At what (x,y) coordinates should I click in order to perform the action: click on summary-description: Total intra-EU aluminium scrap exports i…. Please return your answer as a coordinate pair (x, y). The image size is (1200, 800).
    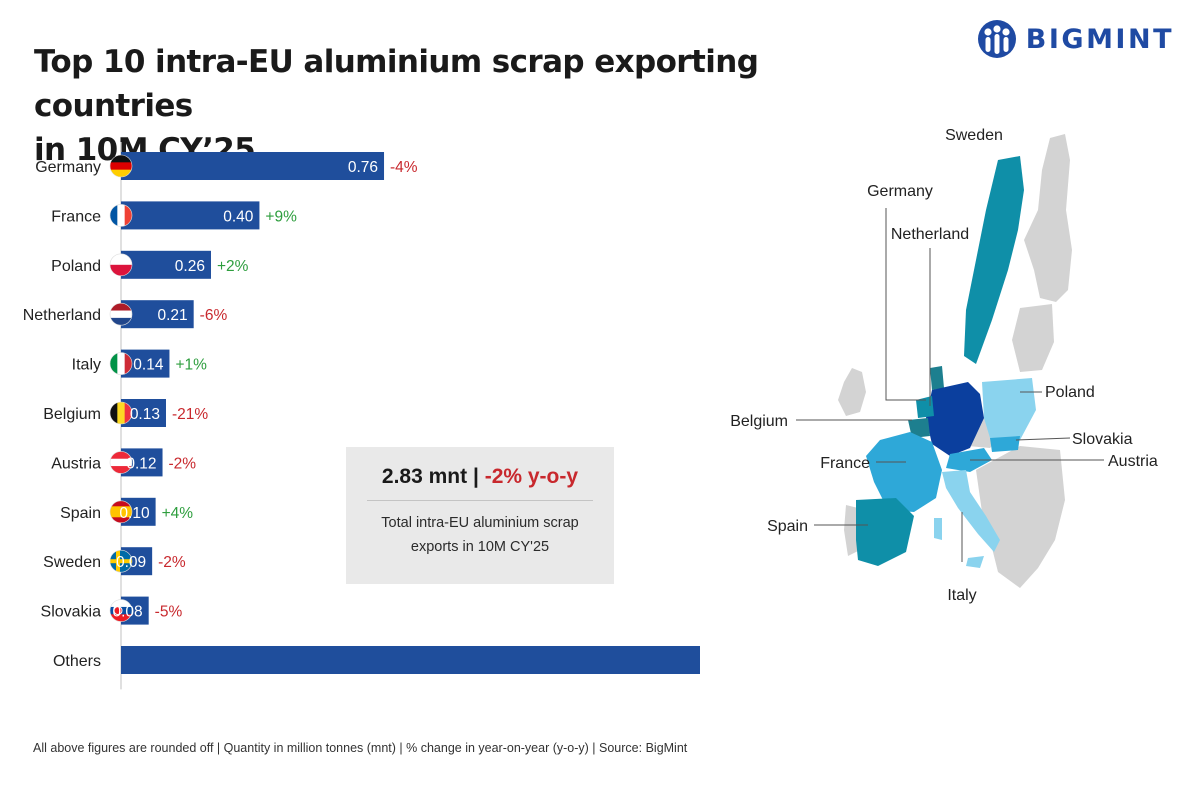
    Looking at the image, I should click on (480, 535).